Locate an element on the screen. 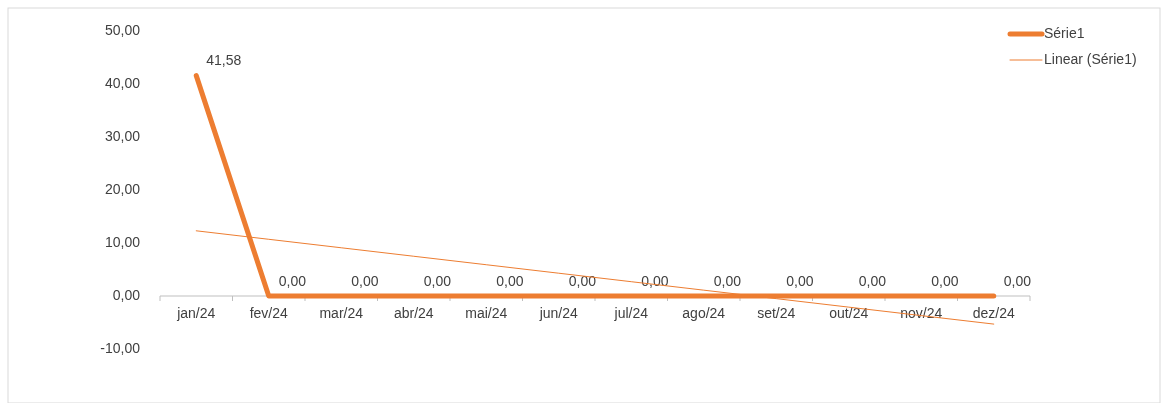 Image resolution: width=1168 pixels, height=403 pixels. y-tick-label: -10,00 is located at coordinates (120, 347).